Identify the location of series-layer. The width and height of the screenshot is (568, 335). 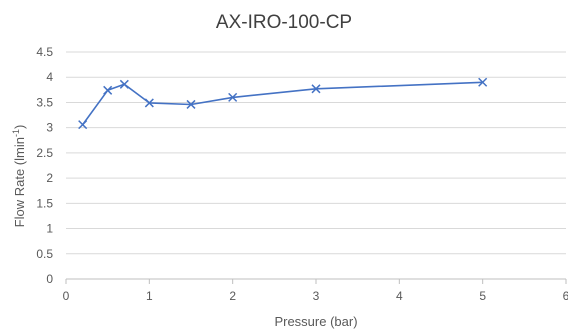
(283, 103).